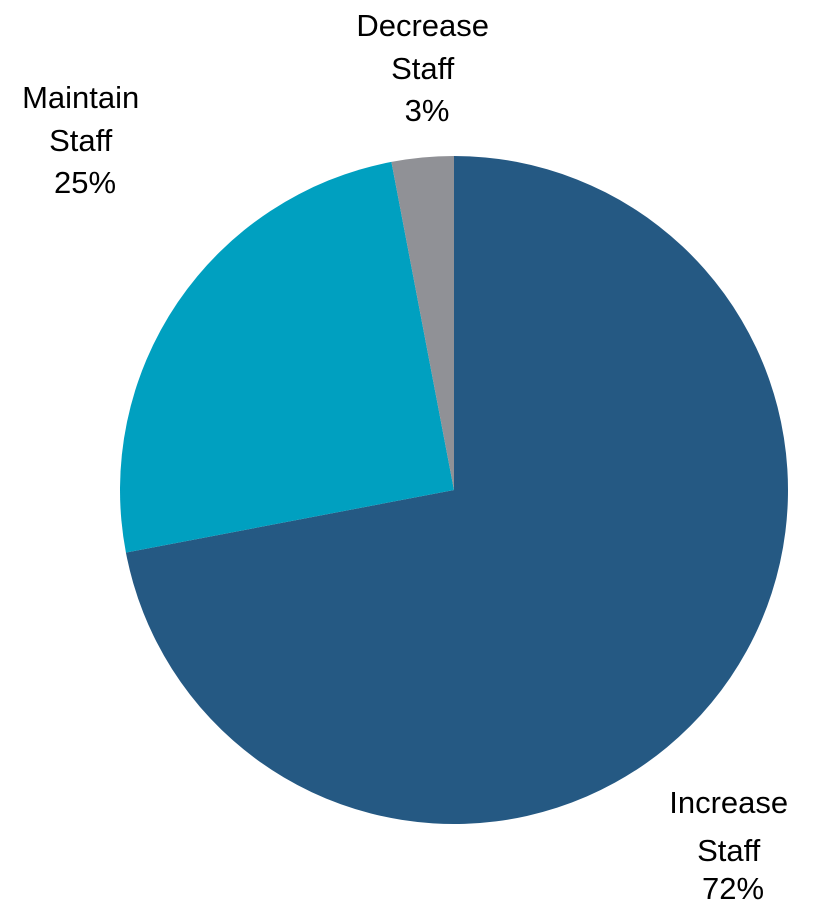  Describe the element at coordinates (426, 68) in the screenshot. I see `label-decrease-staff: Decrease Staff 3%` at that location.